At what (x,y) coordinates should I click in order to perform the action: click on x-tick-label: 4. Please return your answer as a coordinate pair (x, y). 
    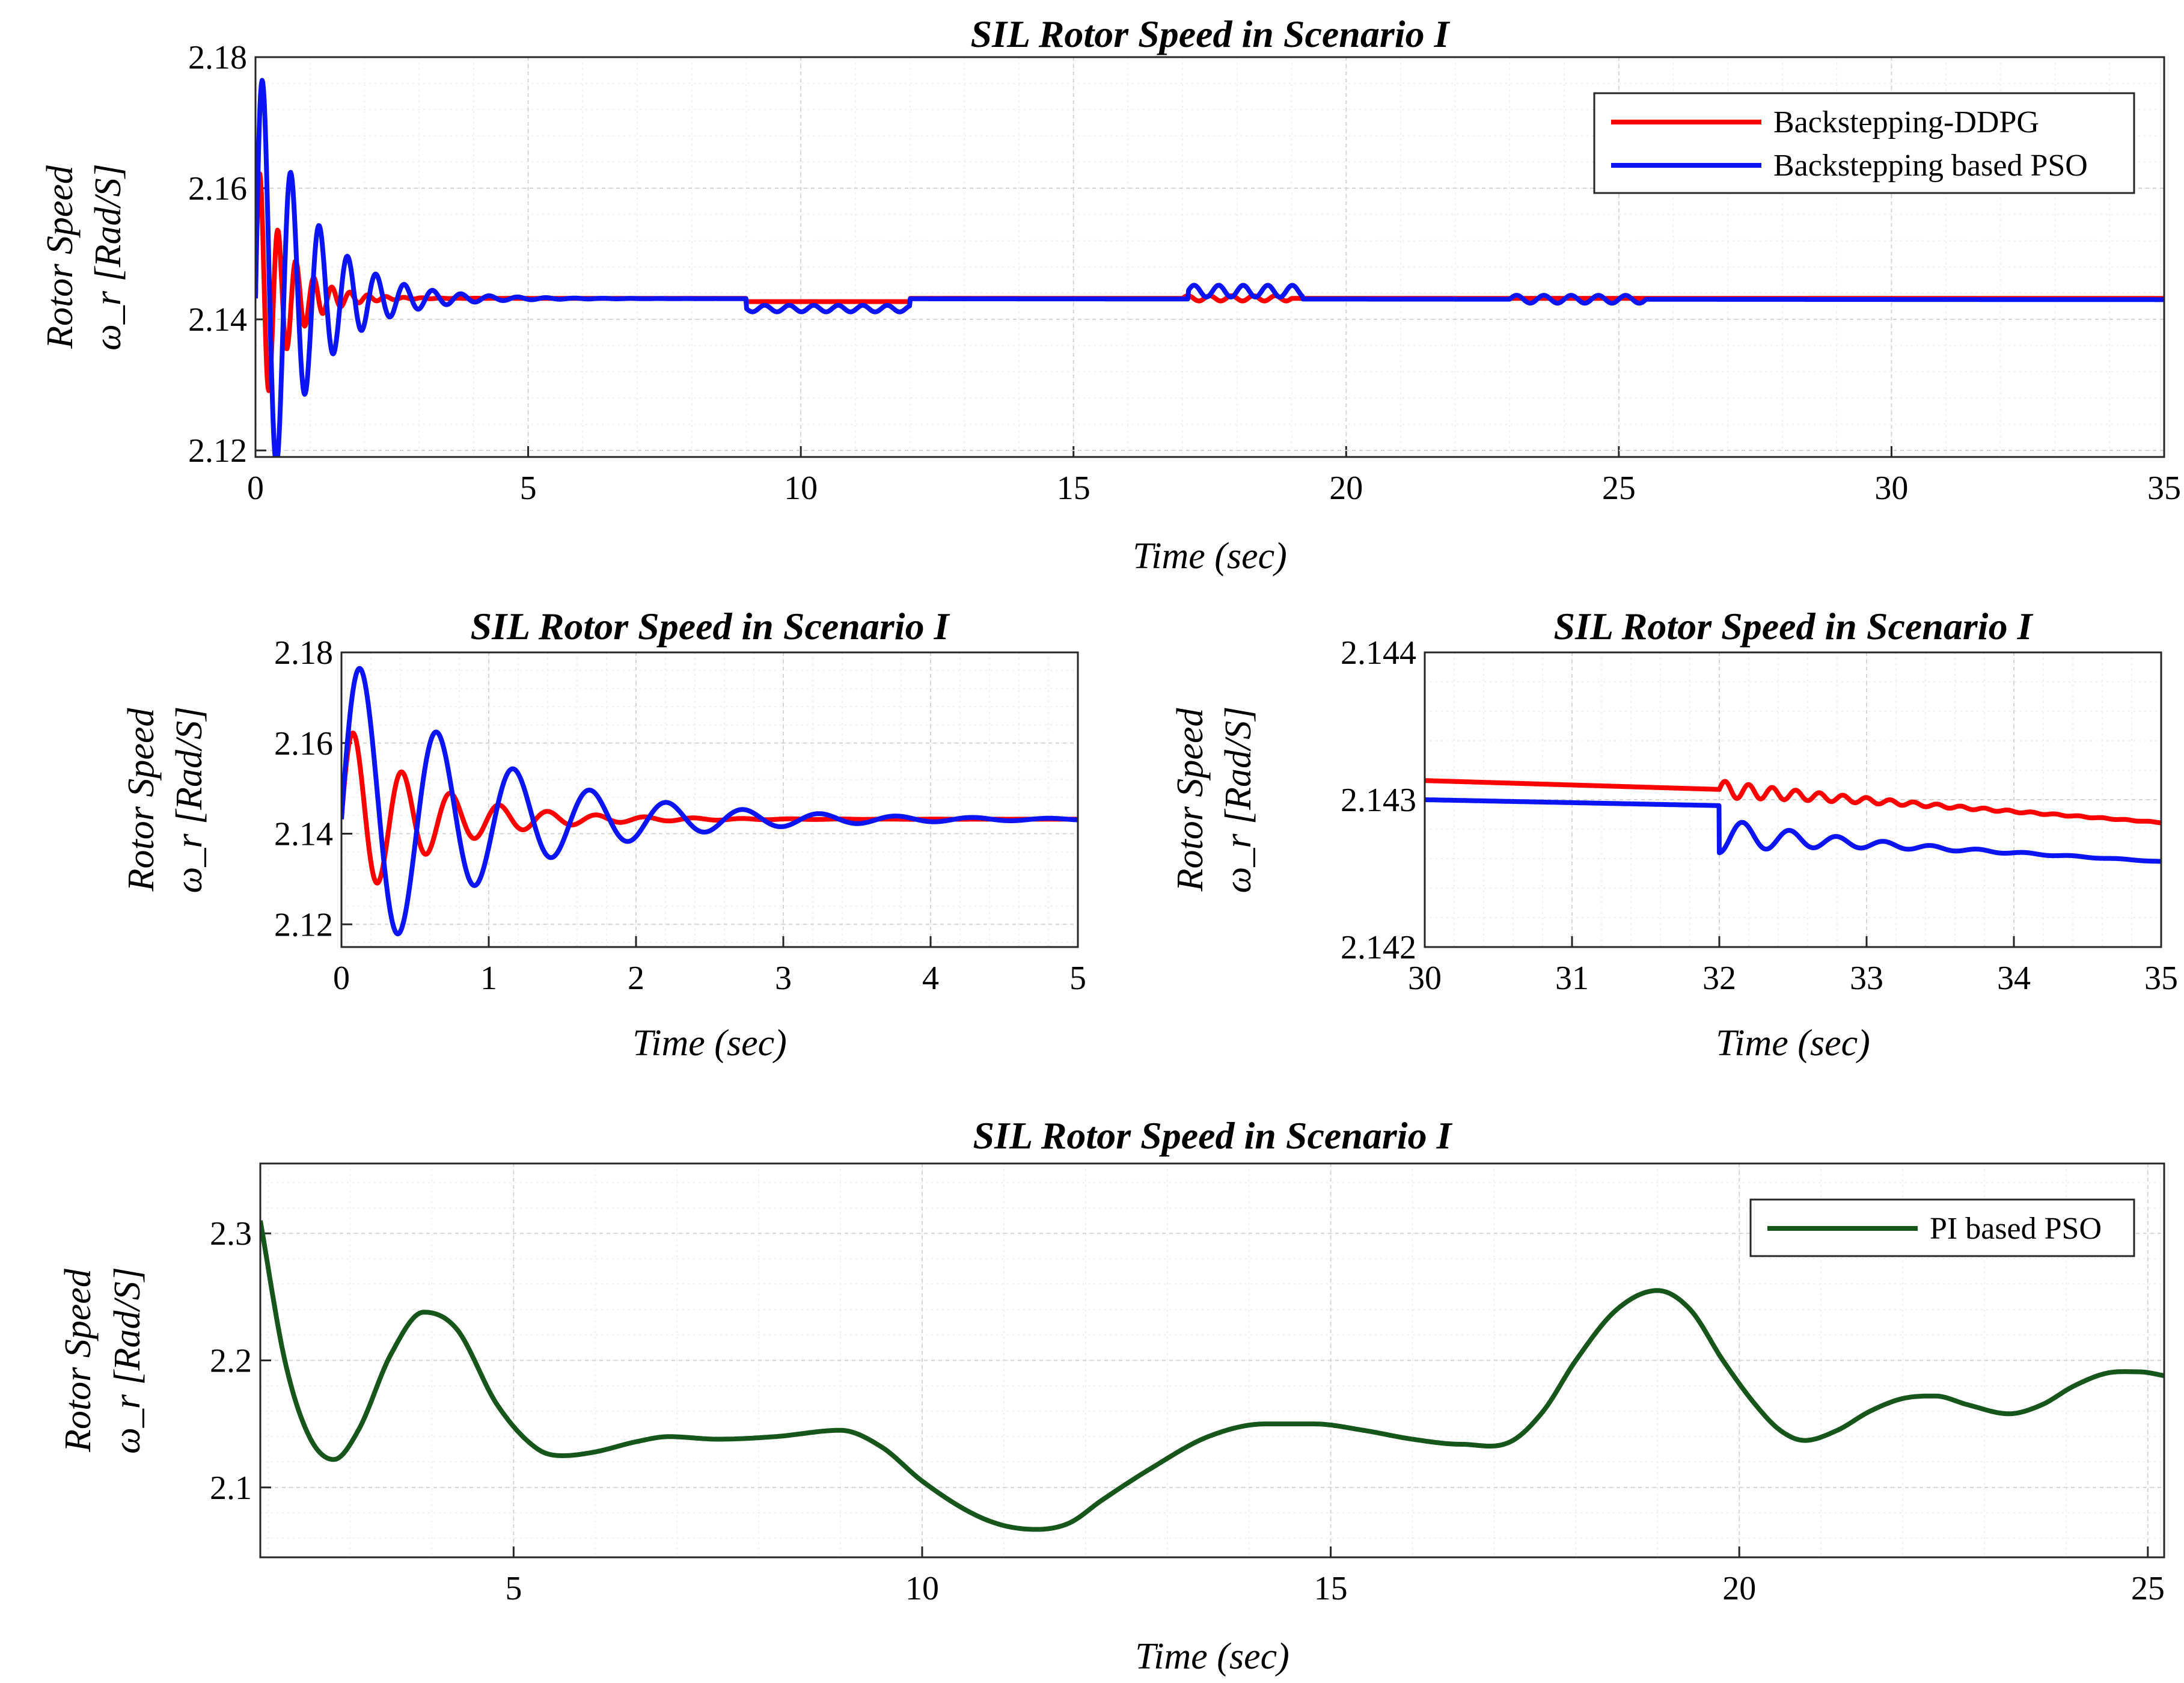
    Looking at the image, I should click on (931, 978).